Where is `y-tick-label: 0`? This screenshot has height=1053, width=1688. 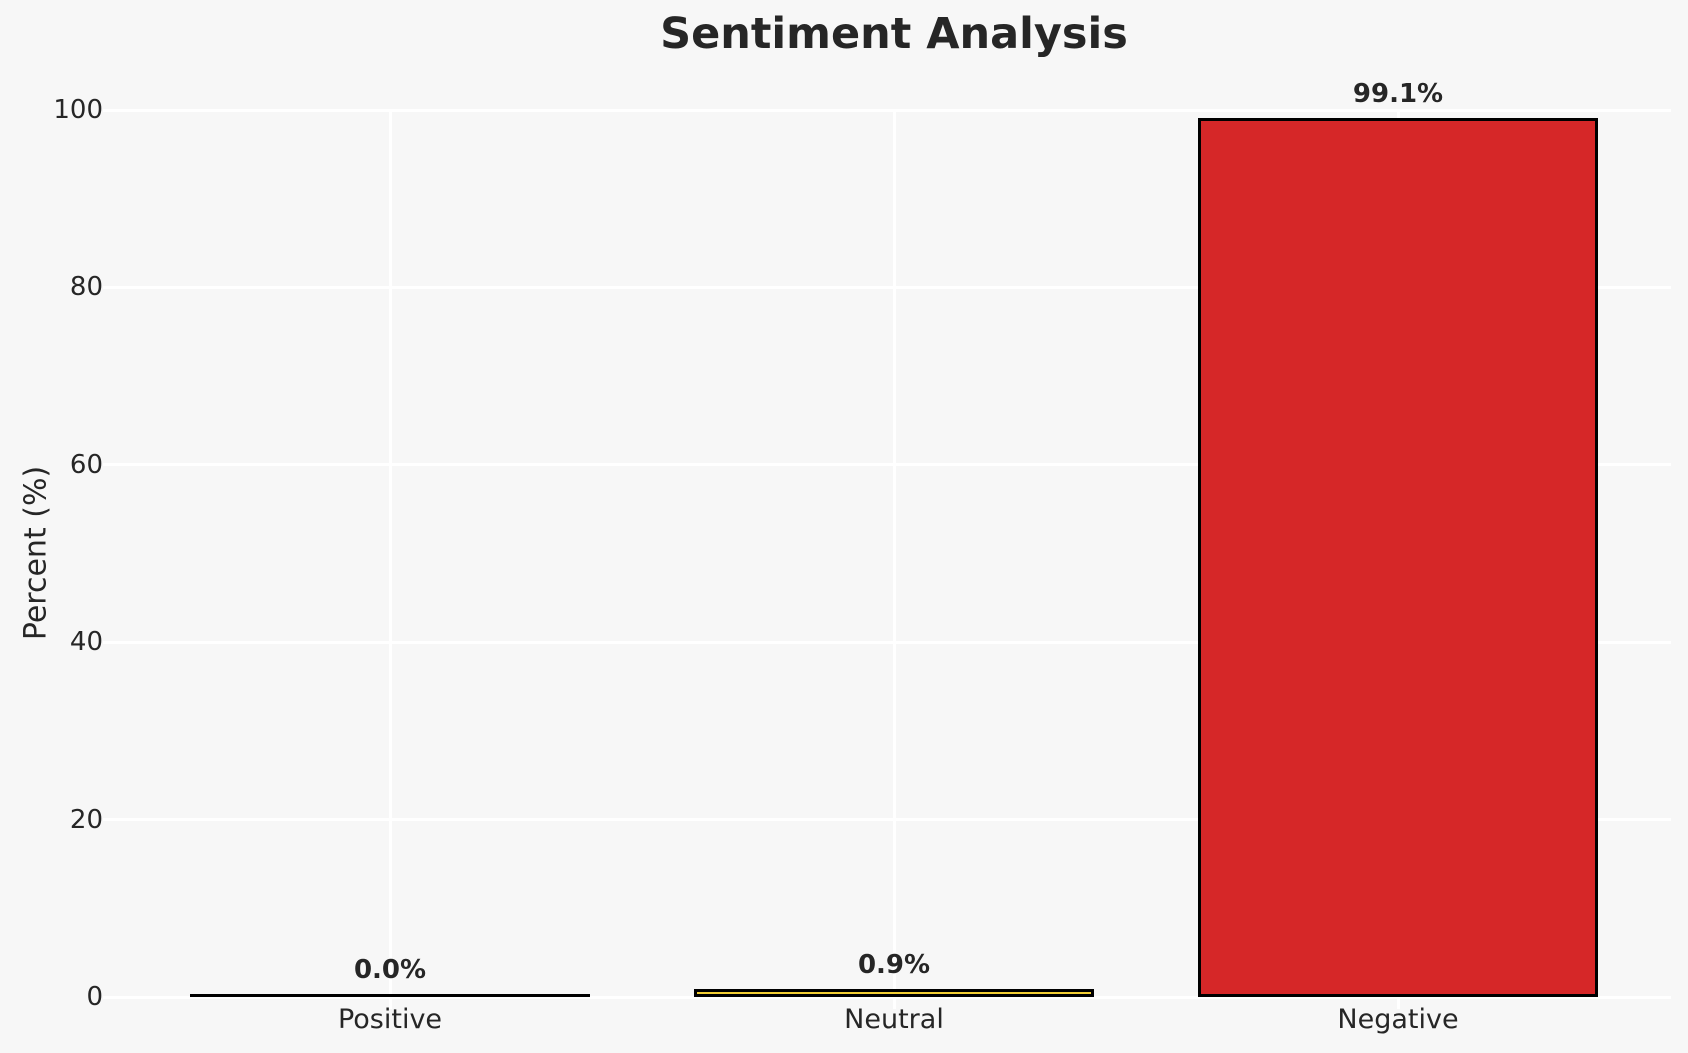 y-tick-label: 0 is located at coordinates (94, 997).